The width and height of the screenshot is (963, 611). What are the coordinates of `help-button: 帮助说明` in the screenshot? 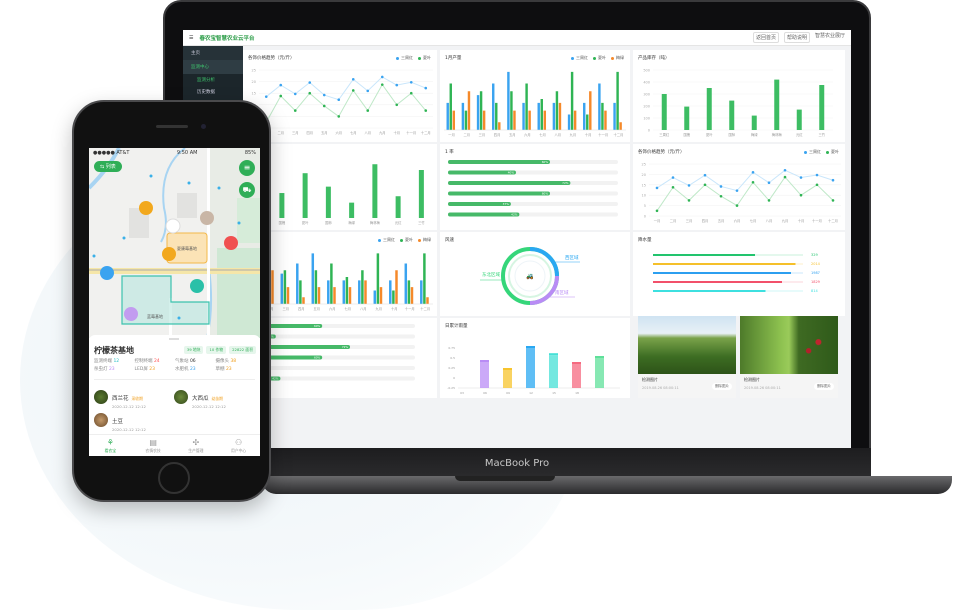 It's located at (796, 37).